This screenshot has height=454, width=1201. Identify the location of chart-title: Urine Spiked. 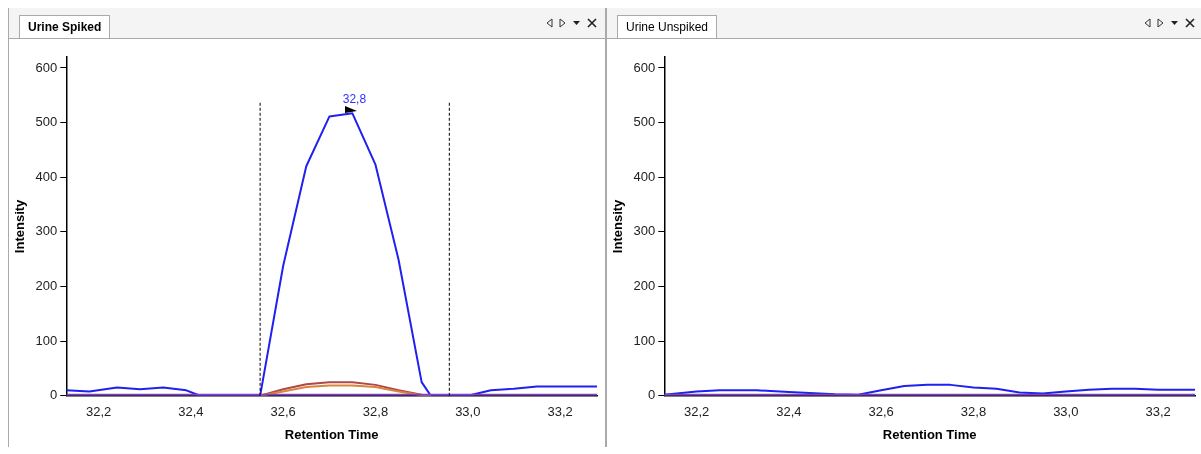
(65, 26).